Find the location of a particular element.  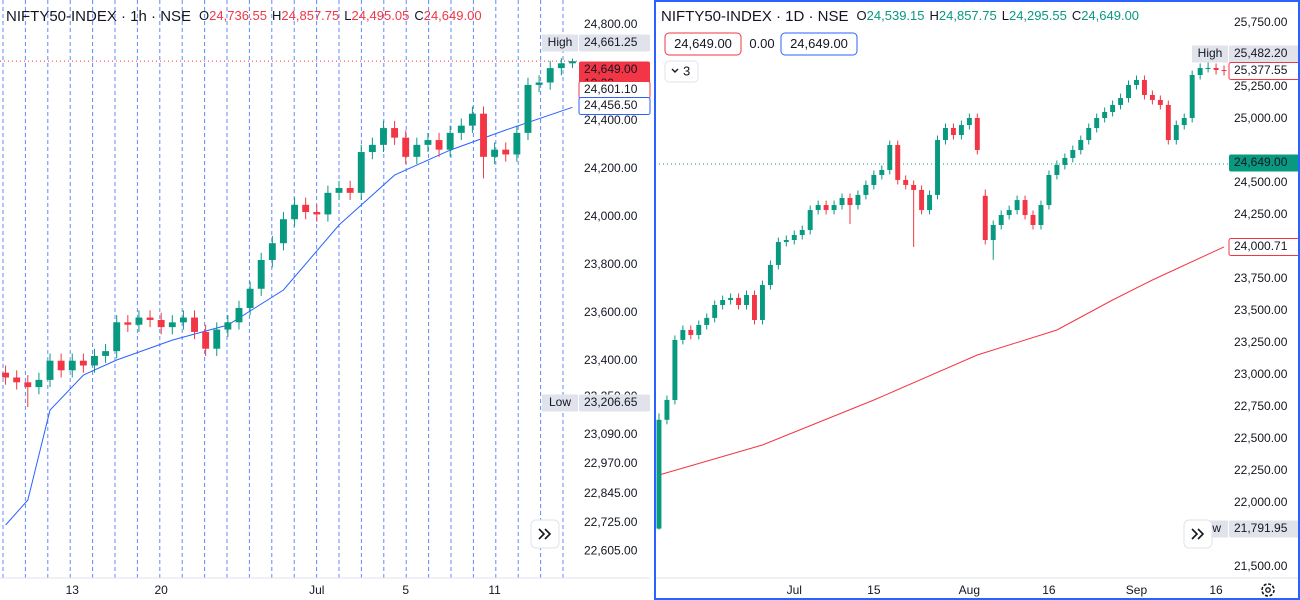

header-button: 0.00 is located at coordinates (762, 44).